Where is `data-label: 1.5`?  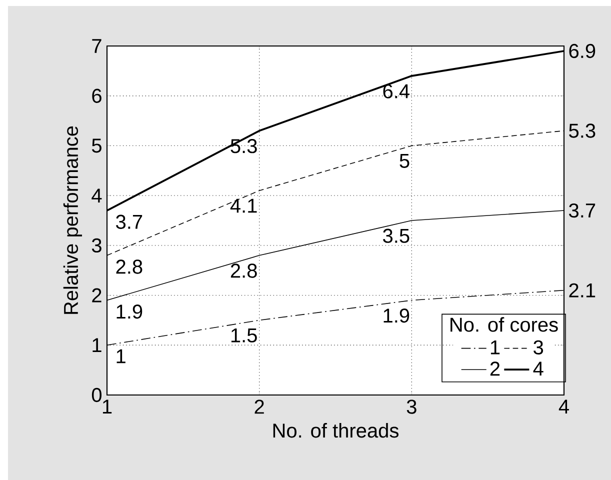 data-label: 1.5 is located at coordinates (244, 335).